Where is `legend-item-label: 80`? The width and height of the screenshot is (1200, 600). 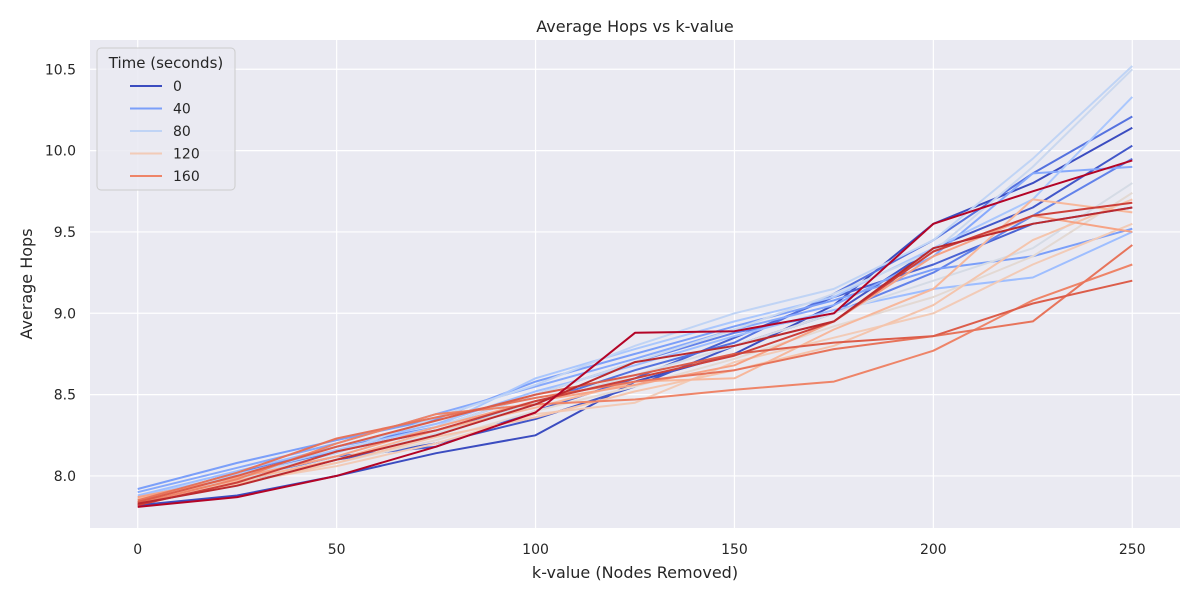
legend-item-label: 80 is located at coordinates (182, 132).